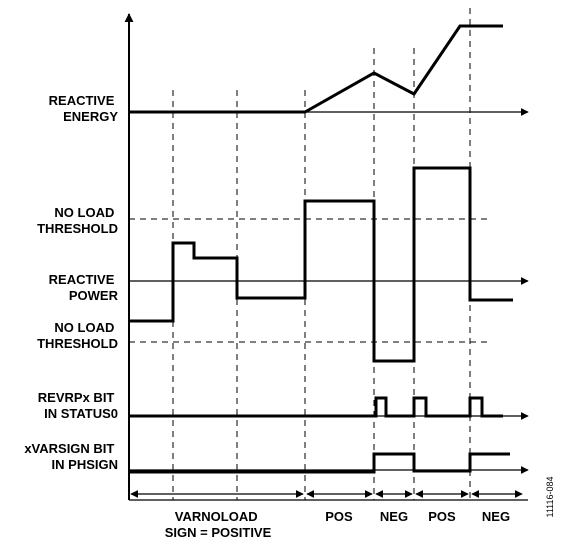 Image resolution: width=566 pixels, height=544 pixels. I want to click on reactive-power-label: REACTIVE POWER, so click(84, 287).